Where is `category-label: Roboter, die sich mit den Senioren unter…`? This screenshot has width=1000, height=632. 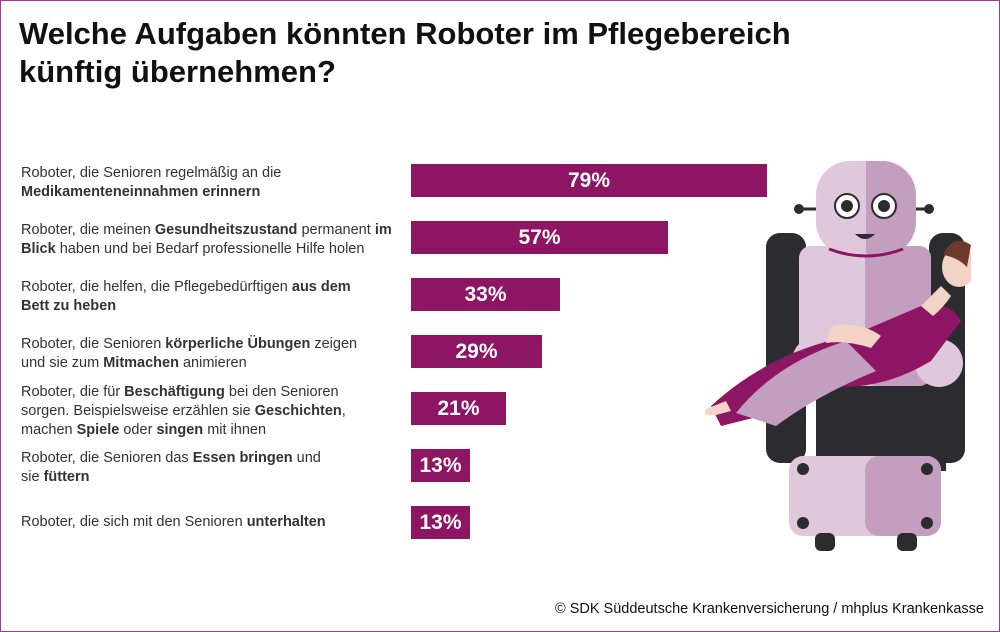
category-label: Roboter, die sich mit den Senioren unter… is located at coordinates (173, 522).